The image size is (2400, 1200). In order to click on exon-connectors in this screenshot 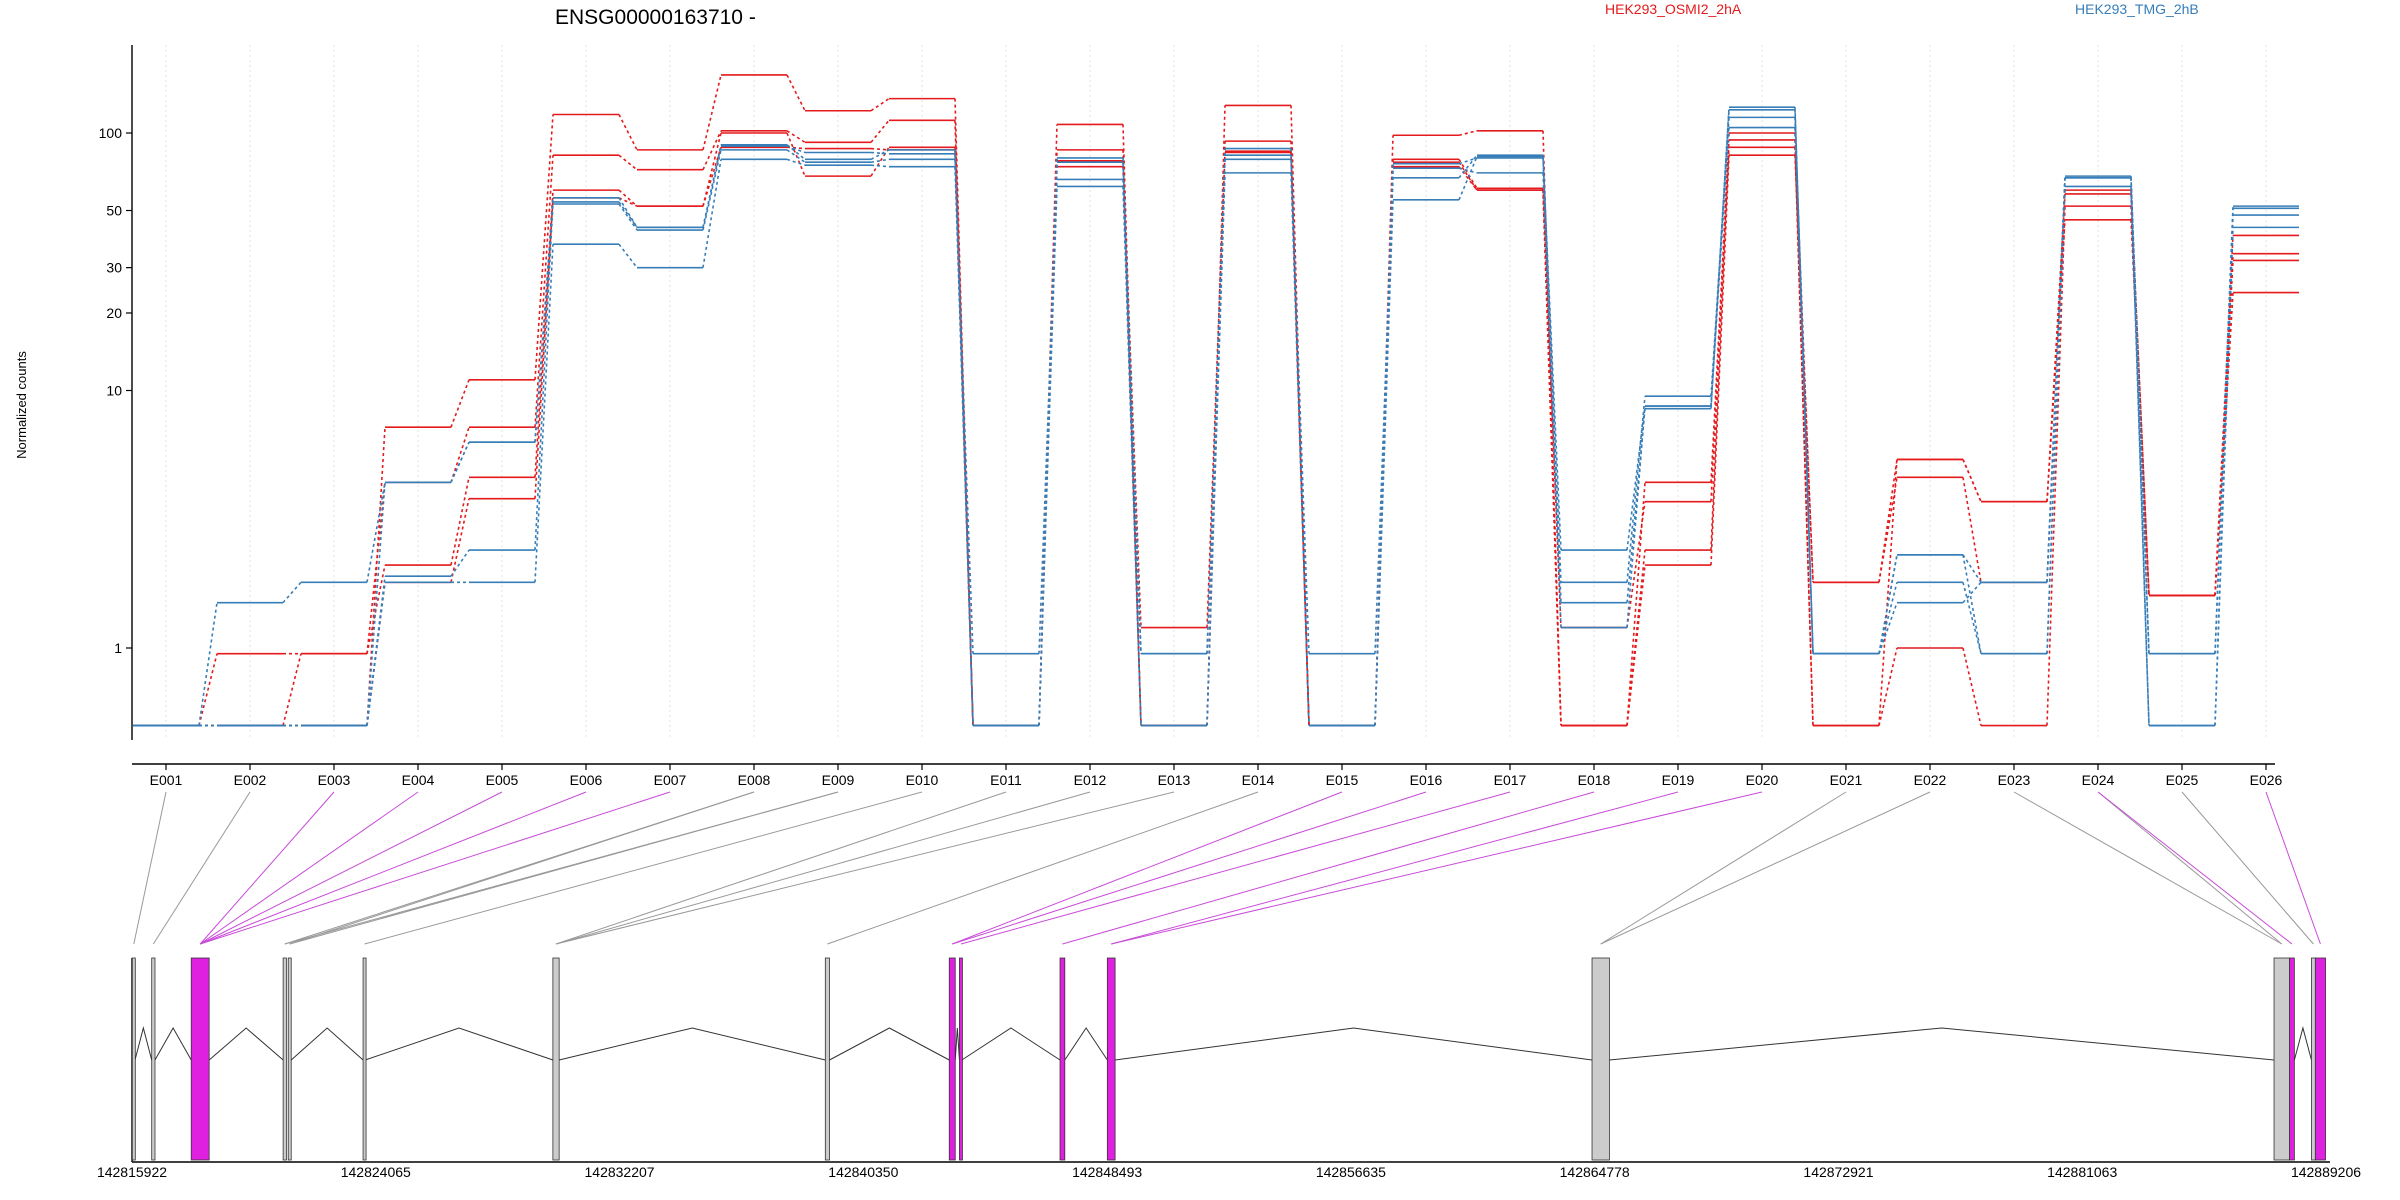, I will do `click(1227, 868)`.